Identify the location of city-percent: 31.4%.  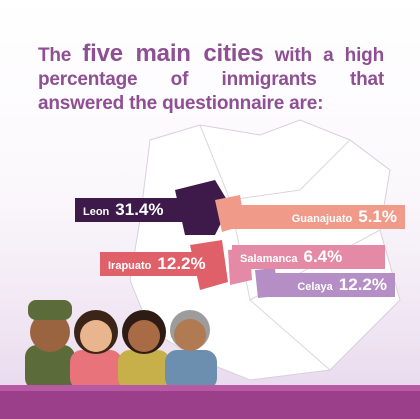
(139, 209).